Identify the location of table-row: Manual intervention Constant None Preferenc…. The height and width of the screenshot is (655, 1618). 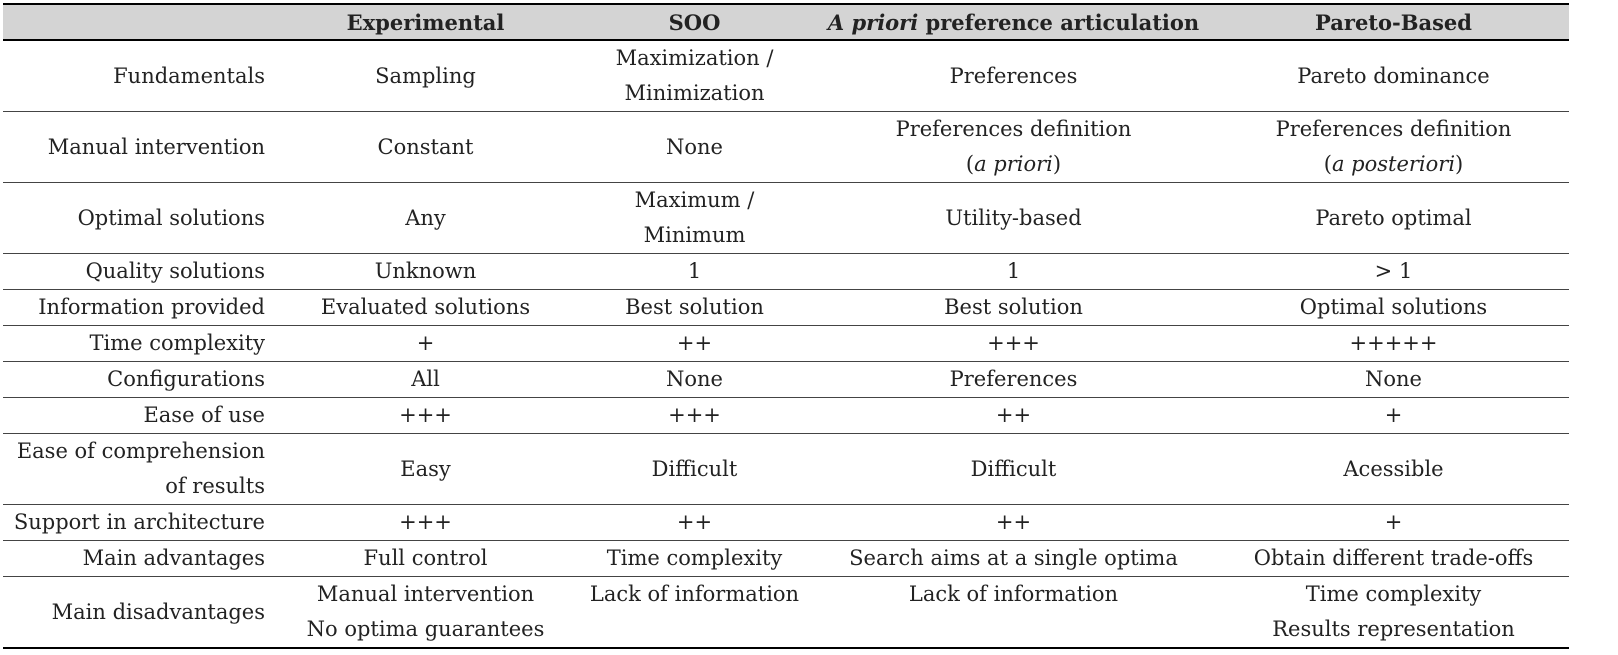
(786, 147).